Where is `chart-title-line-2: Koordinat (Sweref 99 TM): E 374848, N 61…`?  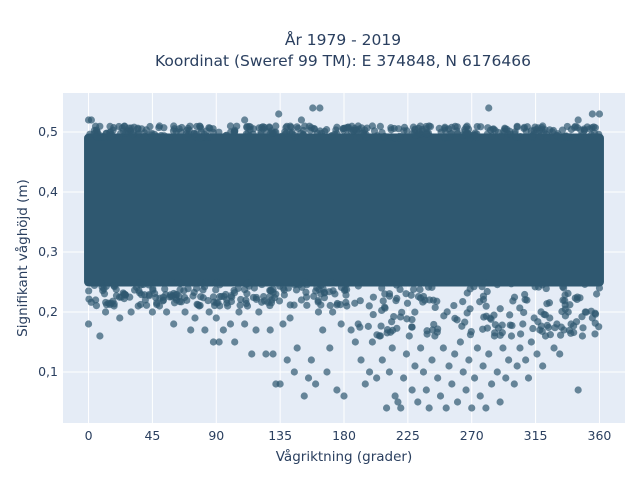 chart-title-line-2: Koordinat (Sweref 99 TM): E 374848, N 61… is located at coordinates (343, 61).